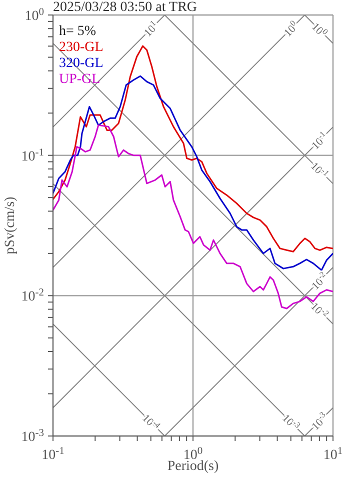 This screenshot has height=478, width=347. Describe the element at coordinates (77, 31) in the screenshot. I see `annotation: h= 5%` at that location.